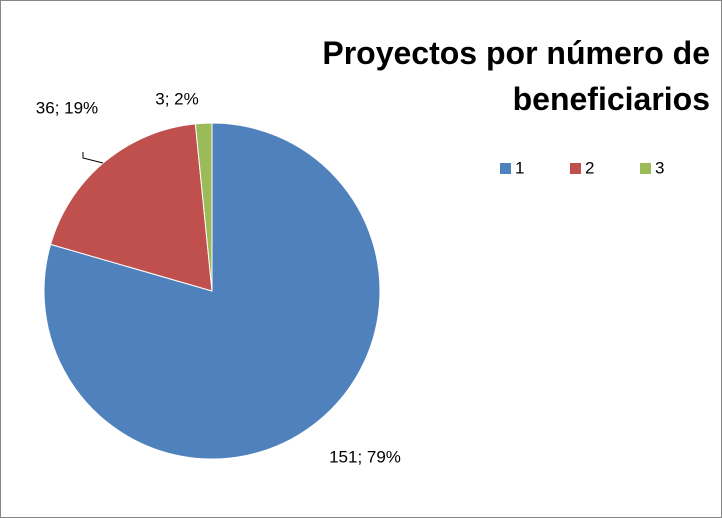  Describe the element at coordinates (93, 158) in the screenshot. I see `leader-line` at that location.